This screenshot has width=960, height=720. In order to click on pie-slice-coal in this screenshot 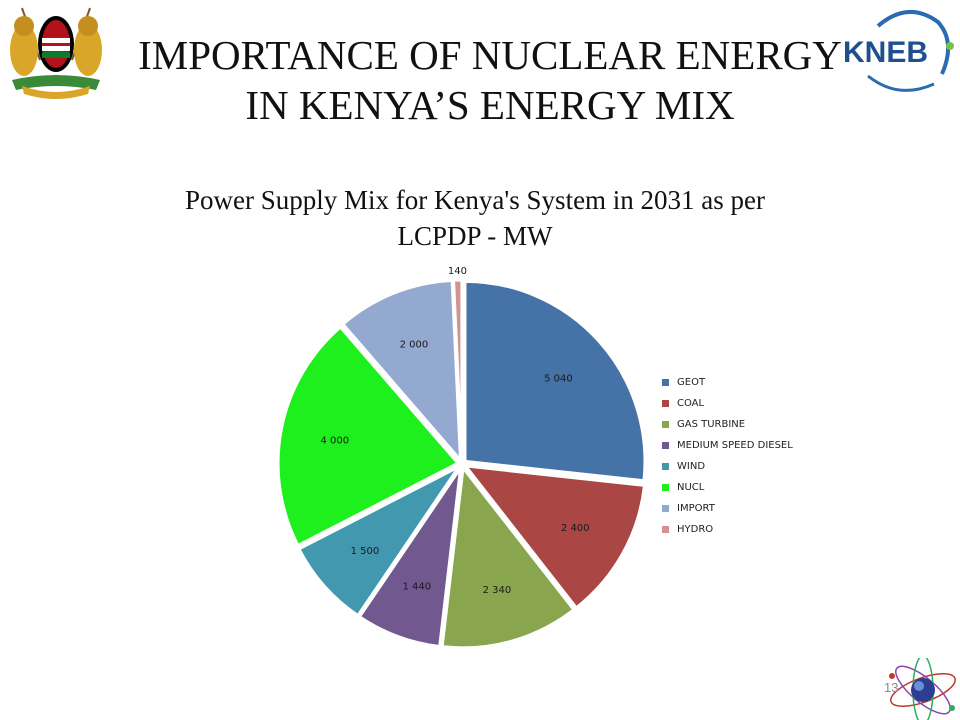, I will do `click(554, 537)`.